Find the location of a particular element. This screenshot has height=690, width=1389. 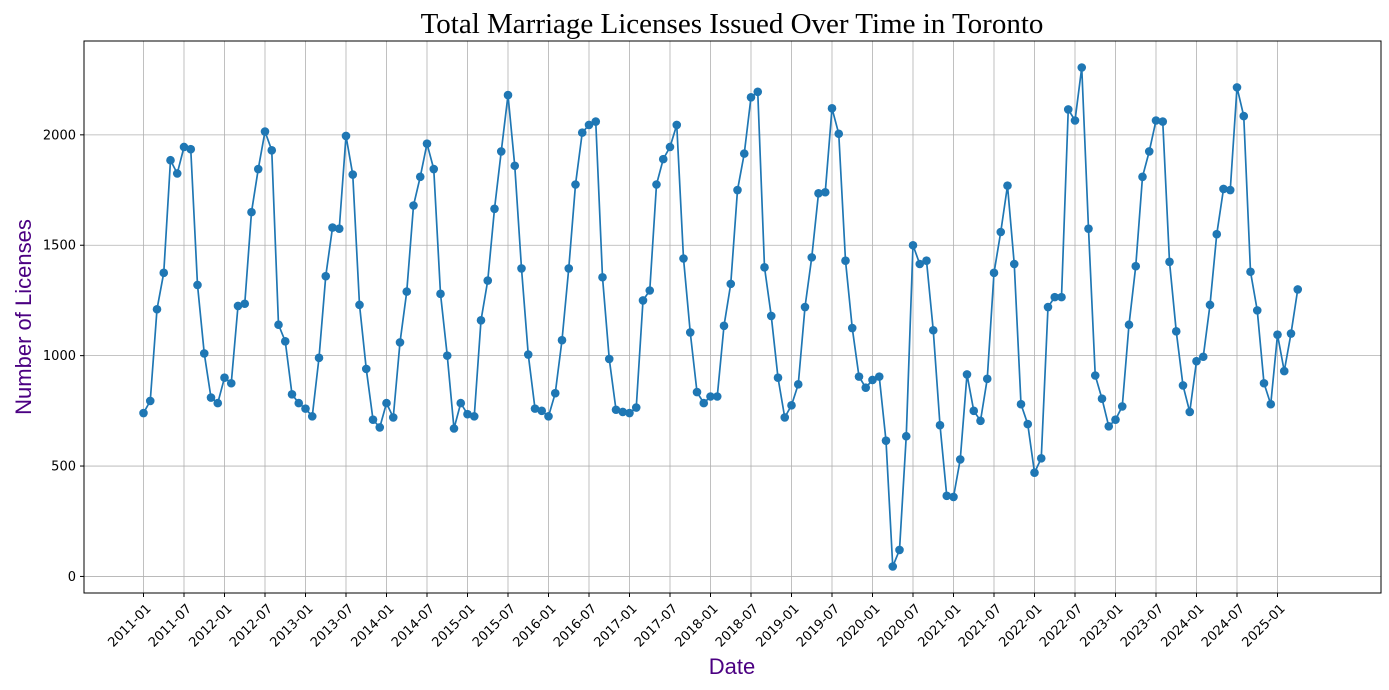

x-tick-label: 2013-01 is located at coordinates (292, 625).